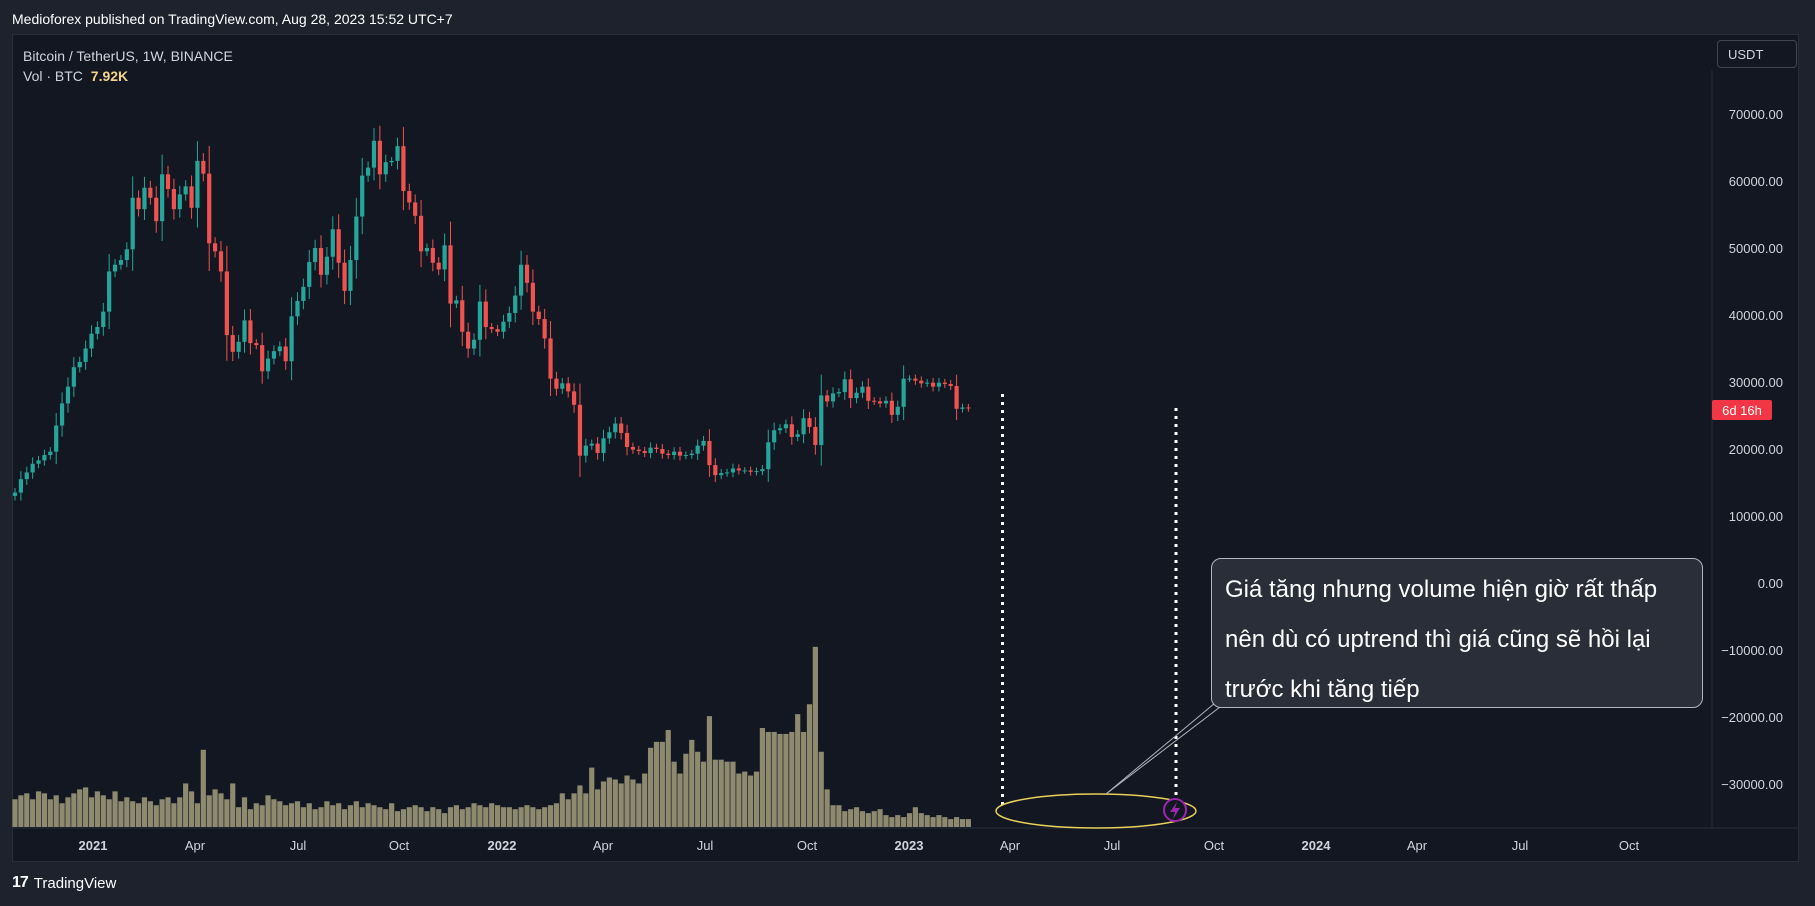 This screenshot has height=906, width=1815. I want to click on y-tick-label: −30000.00, so click(1752, 784).